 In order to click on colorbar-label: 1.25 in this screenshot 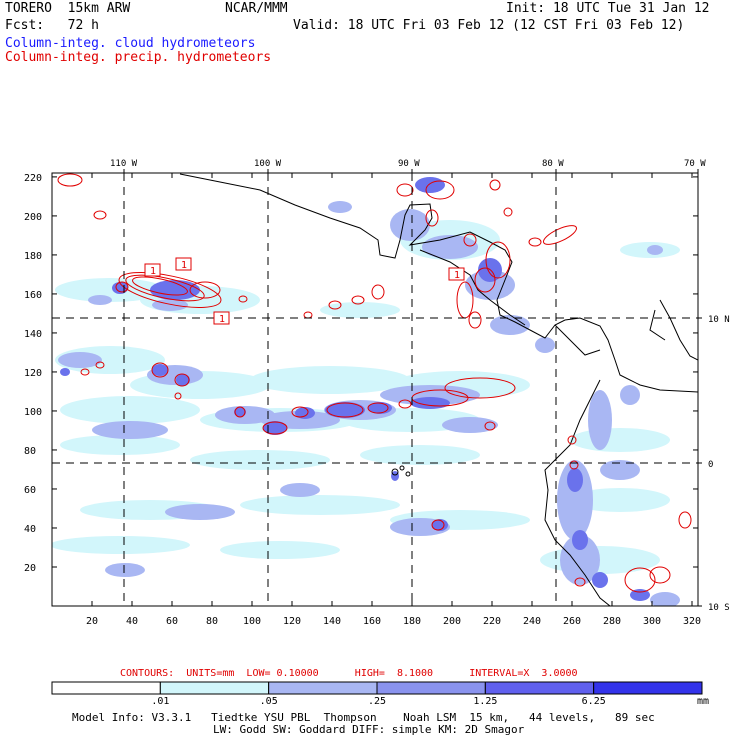, I will do `click(485, 701)`.